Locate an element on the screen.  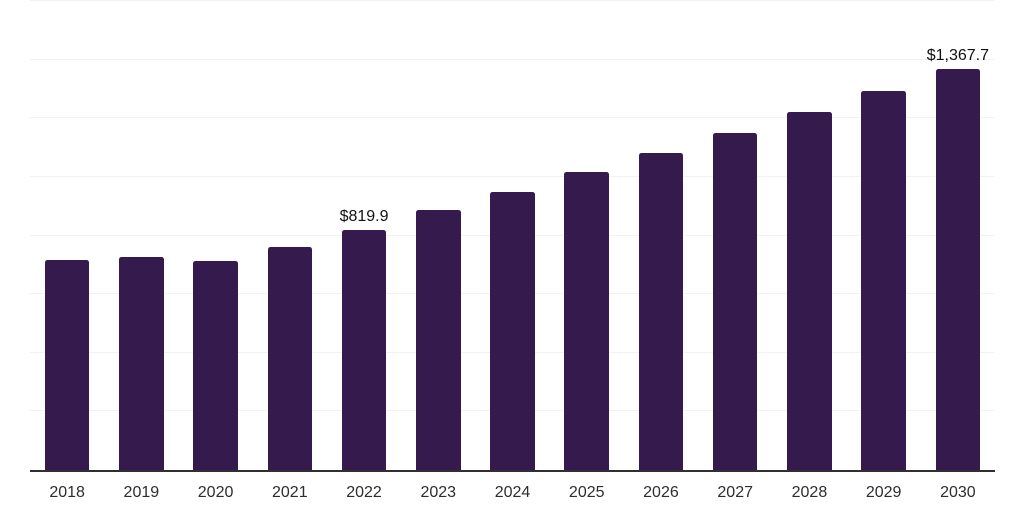
bar-2024 is located at coordinates (512, 330).